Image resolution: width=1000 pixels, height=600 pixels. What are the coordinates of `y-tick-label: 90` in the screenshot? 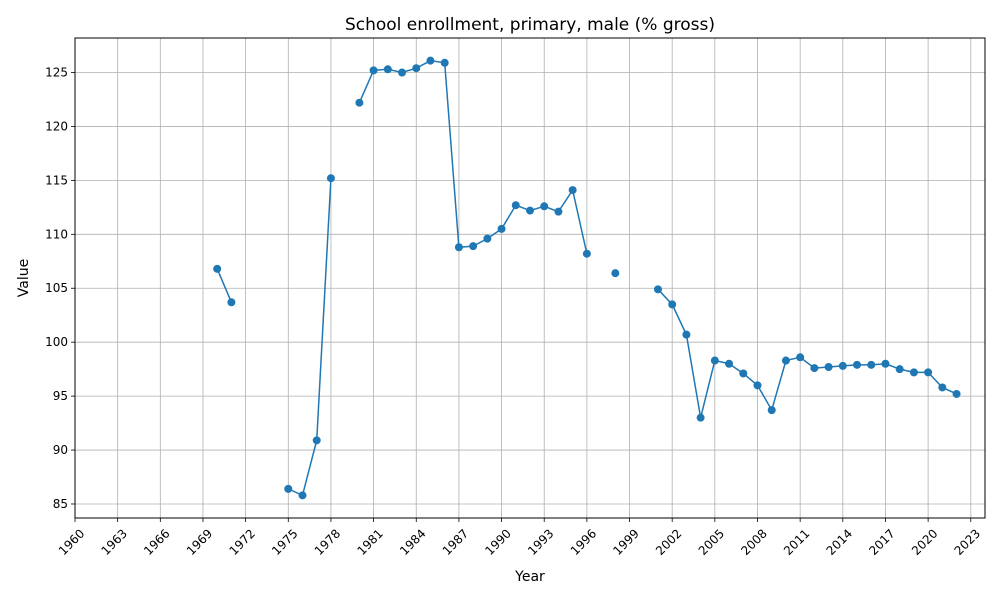 It's located at (60, 450).